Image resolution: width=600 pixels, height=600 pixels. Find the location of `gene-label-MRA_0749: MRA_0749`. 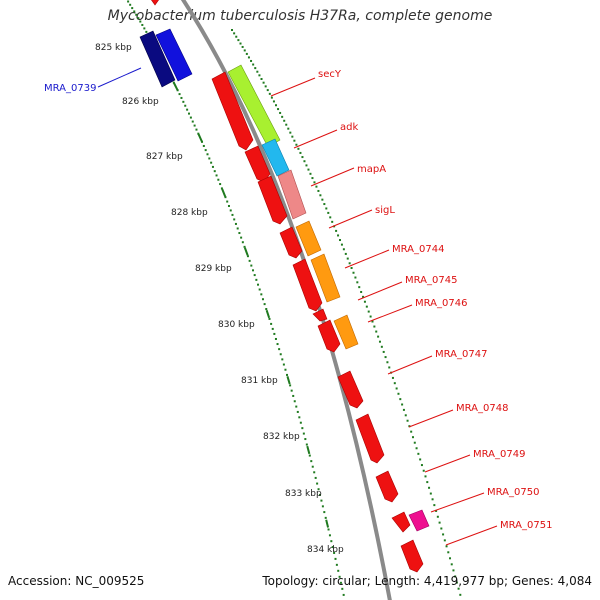

gene-label-MRA_0749: MRA_0749 is located at coordinates (499, 454).